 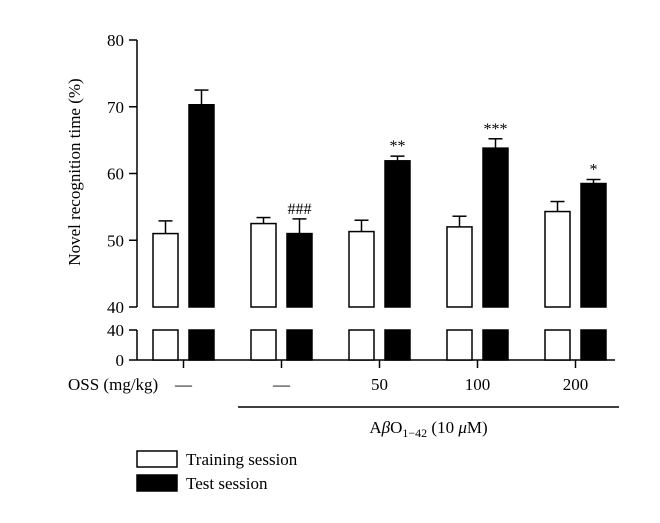 I want to click on legend-label: Training session, so click(x=242, y=459).